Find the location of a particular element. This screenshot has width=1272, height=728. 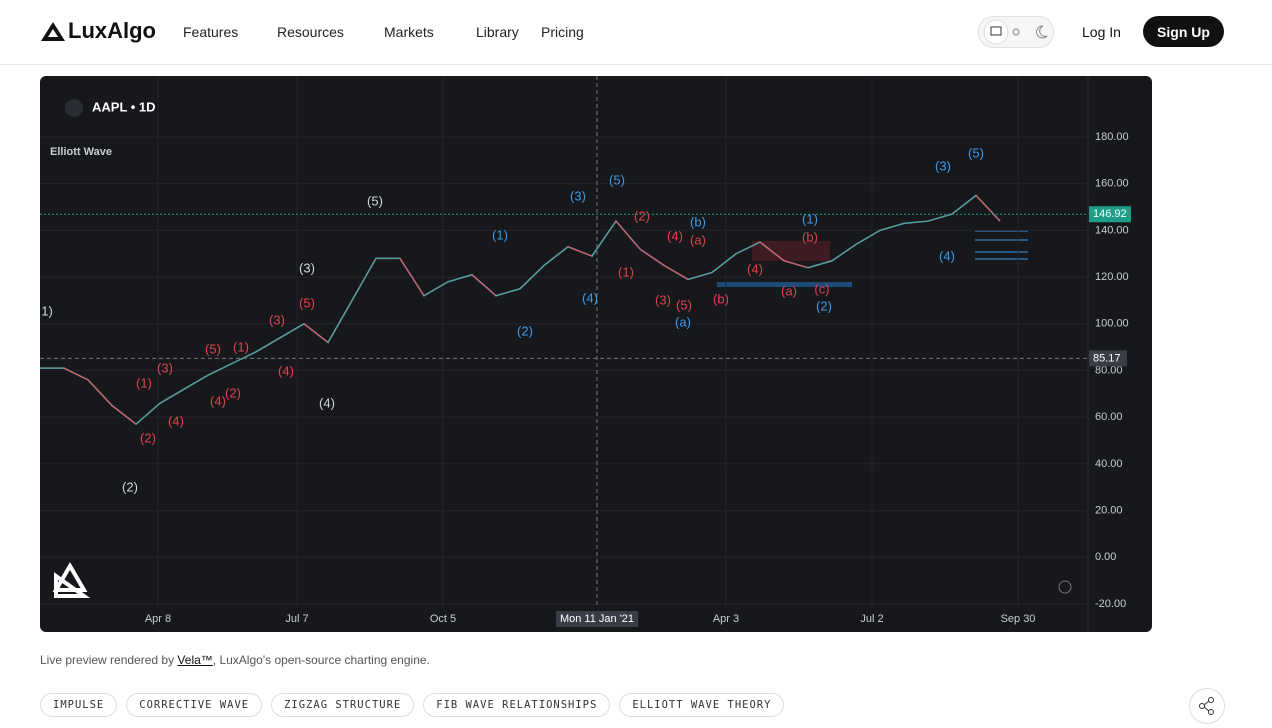

theme-toggle is located at coordinates (1016, 32).